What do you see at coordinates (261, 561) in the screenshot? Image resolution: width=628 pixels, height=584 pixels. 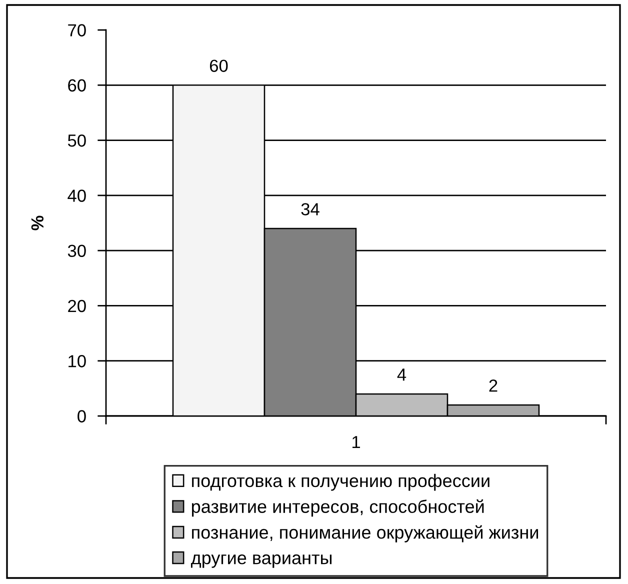 I see `legend-label: другие варианты` at bounding box center [261, 561].